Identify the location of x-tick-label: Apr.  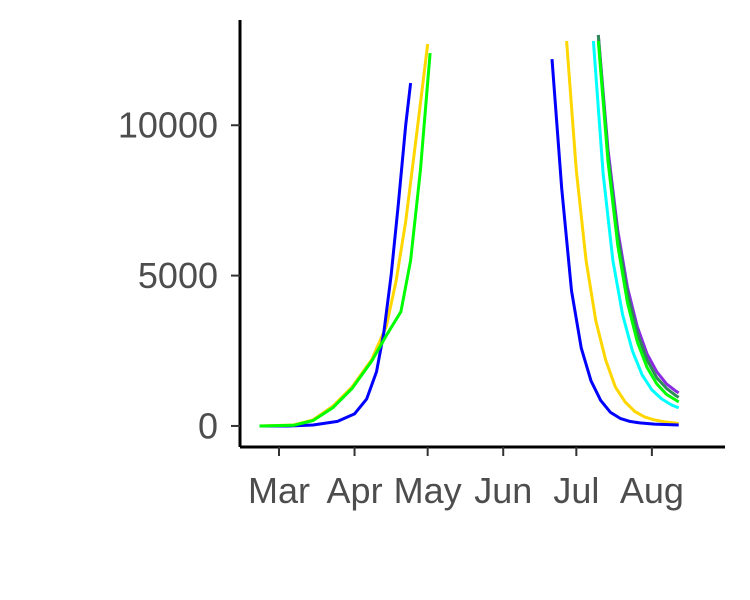
(355, 490).